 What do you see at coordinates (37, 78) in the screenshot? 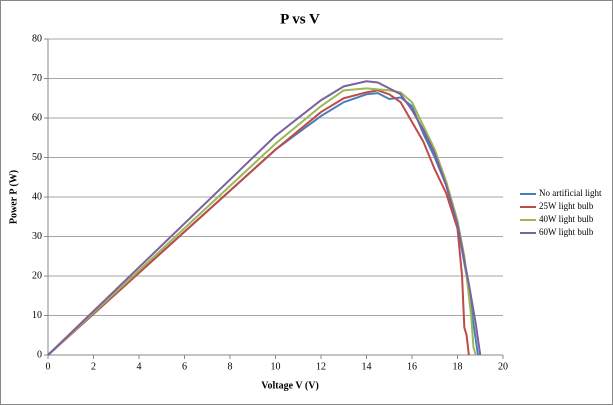
I see `y-tick-label: 70` at bounding box center [37, 78].